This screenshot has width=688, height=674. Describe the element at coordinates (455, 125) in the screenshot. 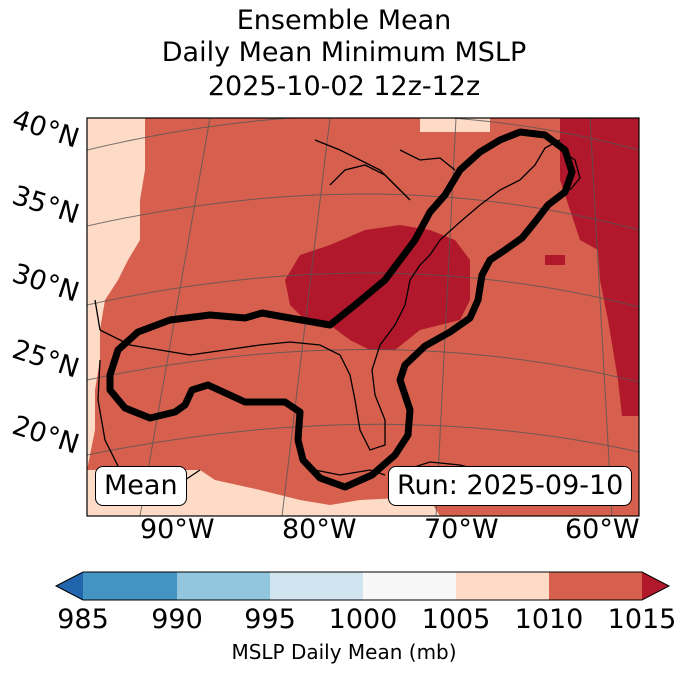

I see `field-light-ne` at that location.